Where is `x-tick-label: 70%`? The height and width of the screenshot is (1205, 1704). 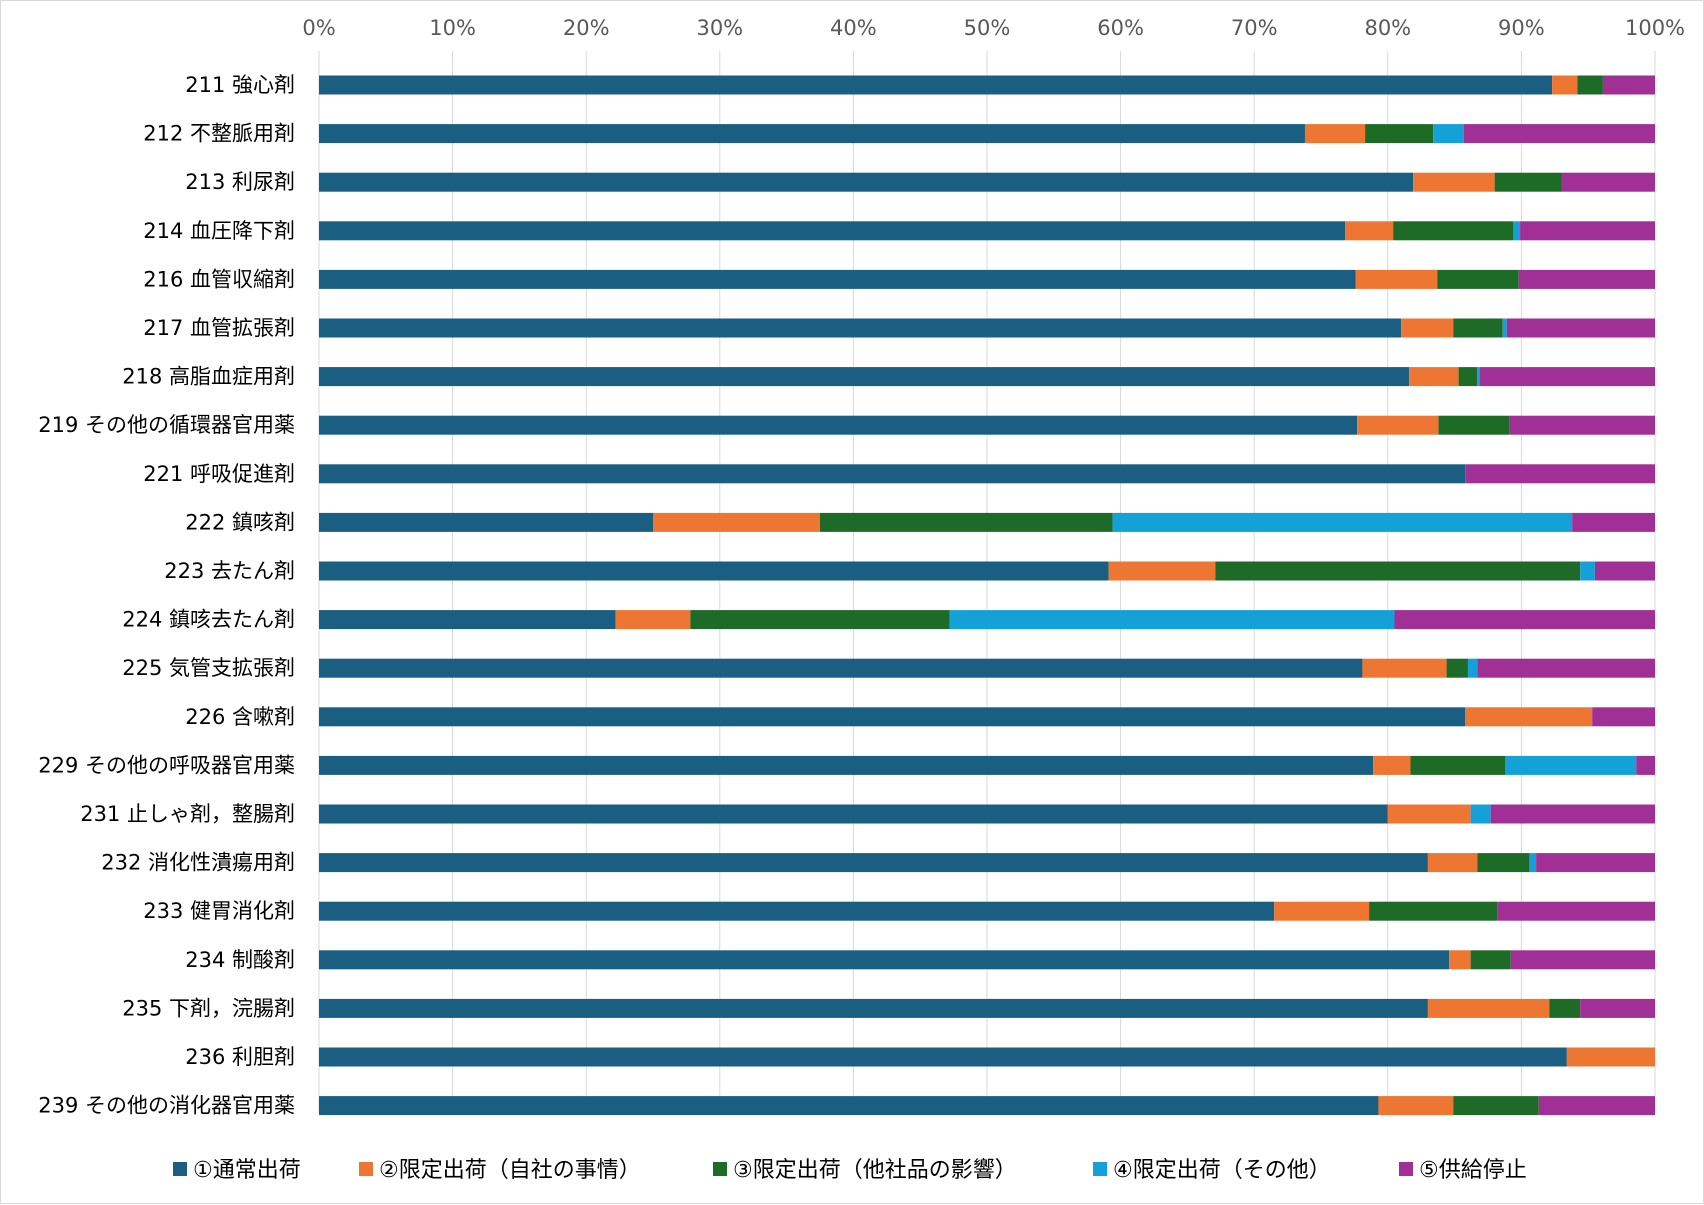
x-tick-label: 70% is located at coordinates (1254, 28).